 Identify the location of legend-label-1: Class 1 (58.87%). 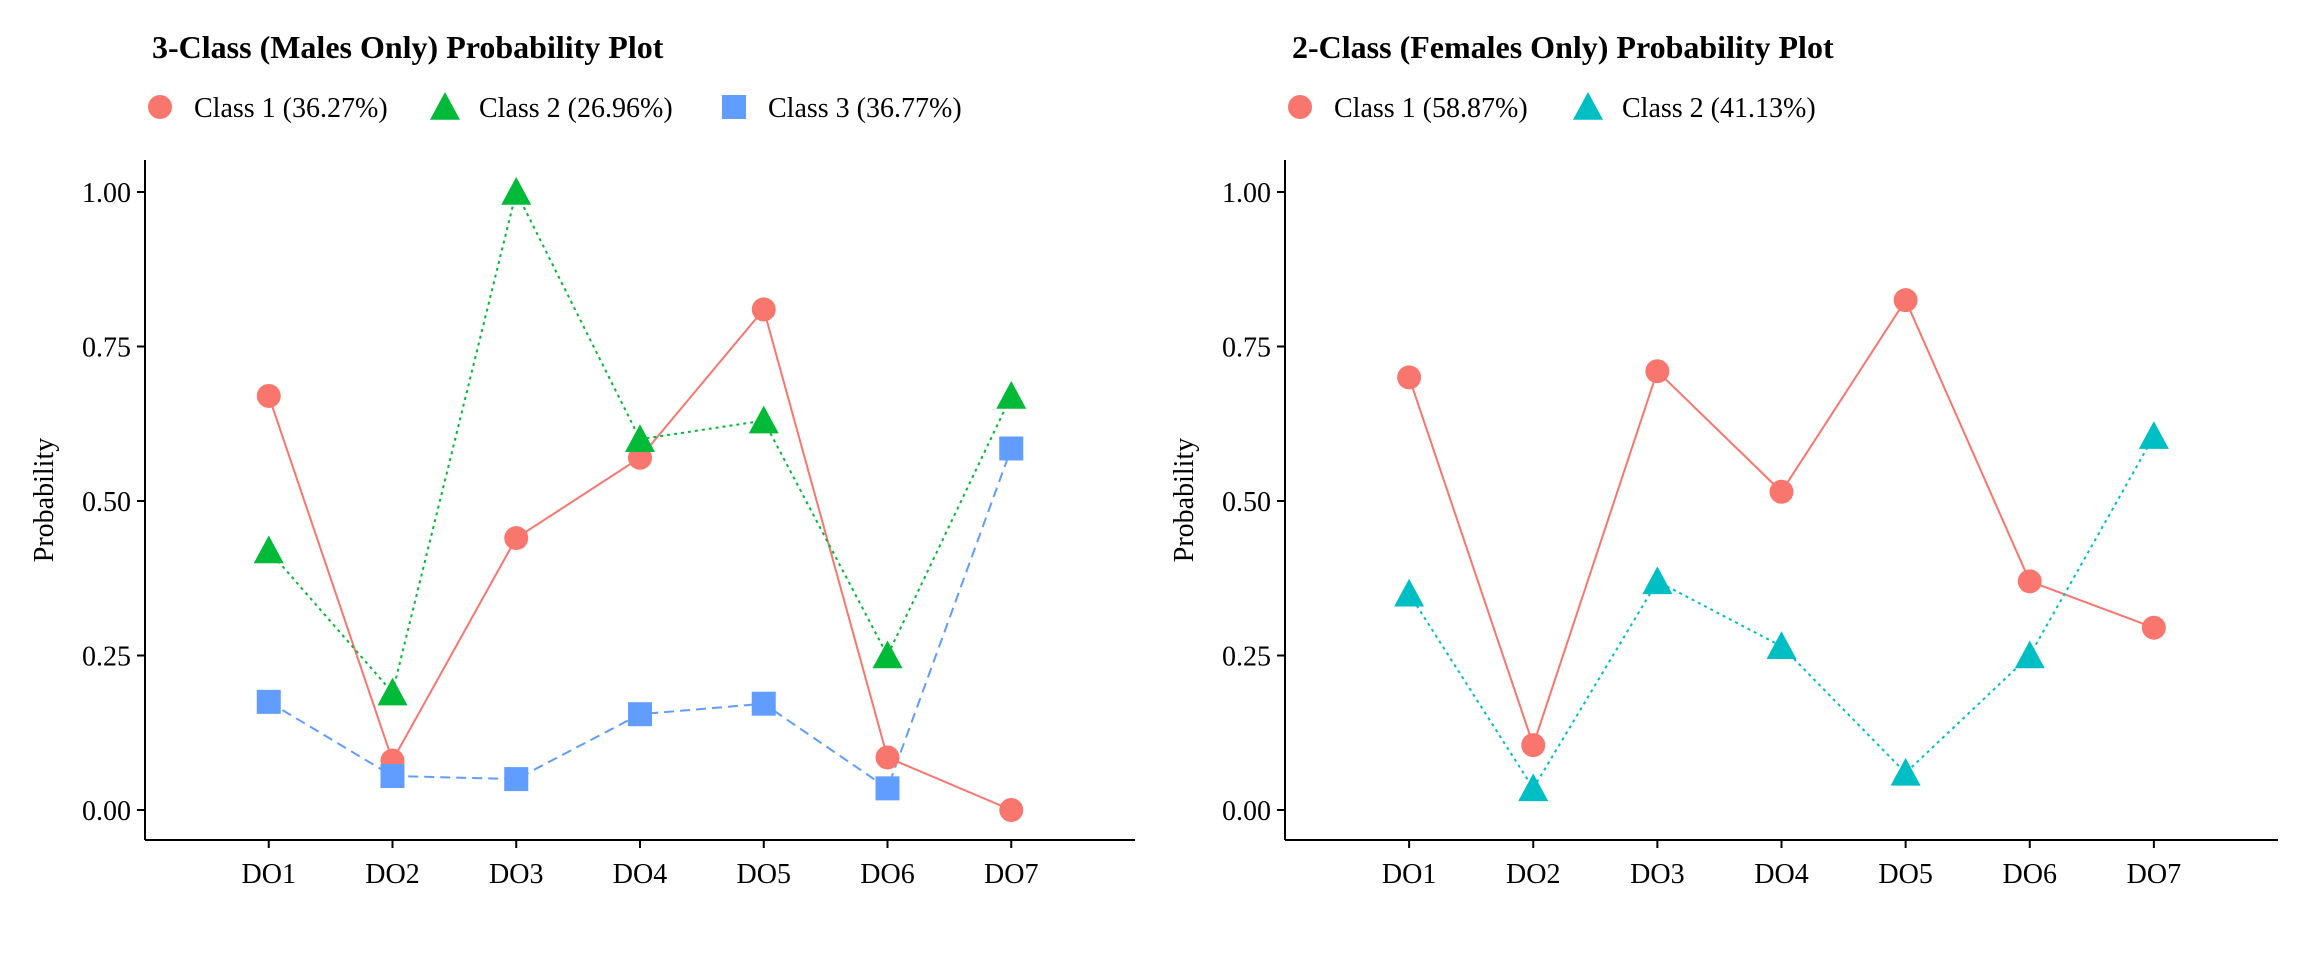
(1431, 108).